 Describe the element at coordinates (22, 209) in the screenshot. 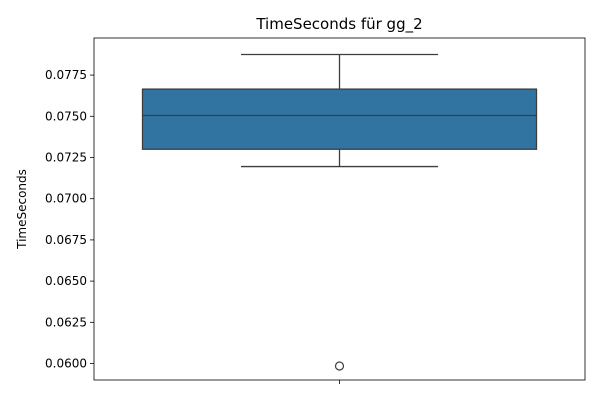

I see `y-axis-label: TimeSeconds` at that location.